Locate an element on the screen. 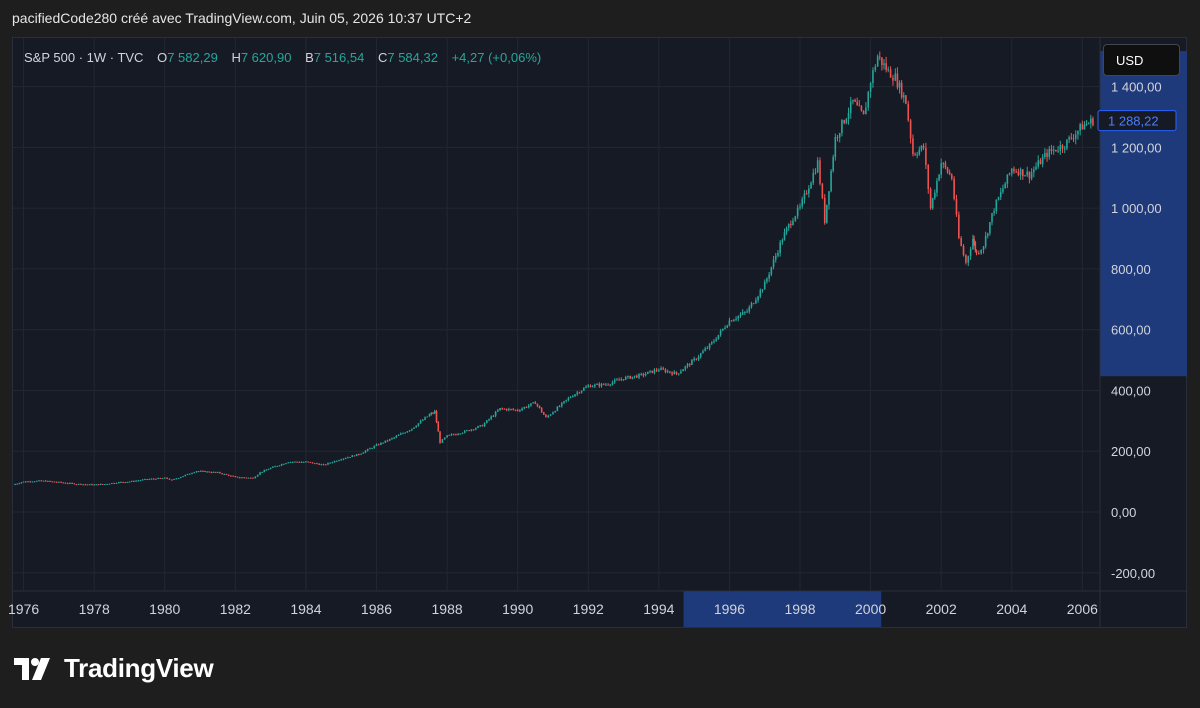 This screenshot has height=708, width=1200. legend-open-label: O is located at coordinates (162, 57).